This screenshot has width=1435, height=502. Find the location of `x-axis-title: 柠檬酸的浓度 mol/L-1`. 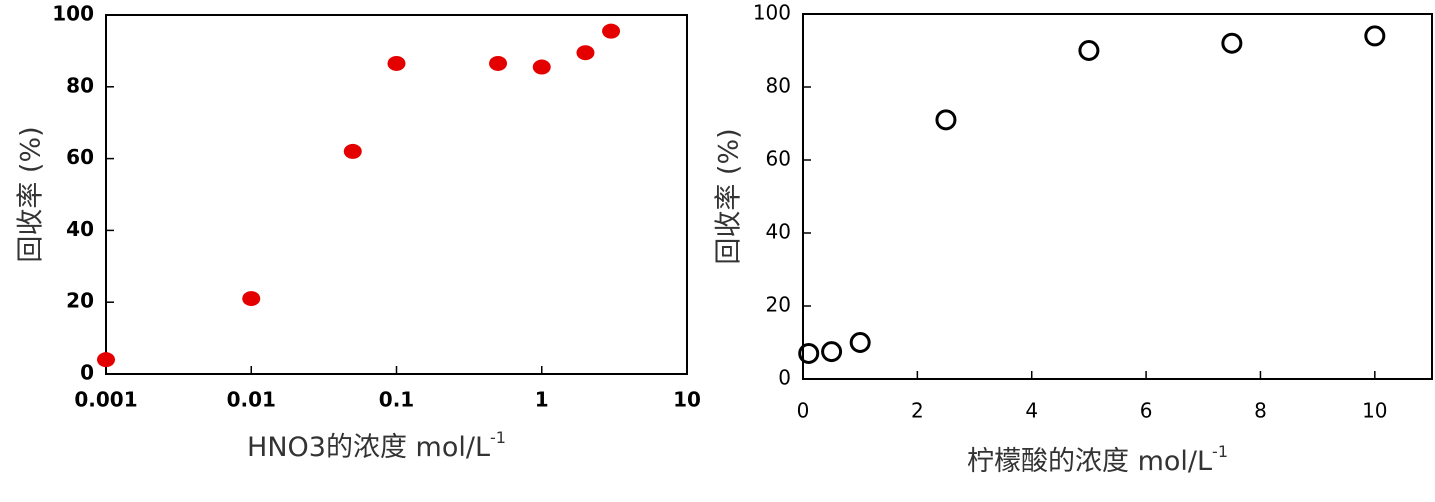

x-axis-title: 柠檬酸的浓度 mol/L-1 is located at coordinates (1097, 459).